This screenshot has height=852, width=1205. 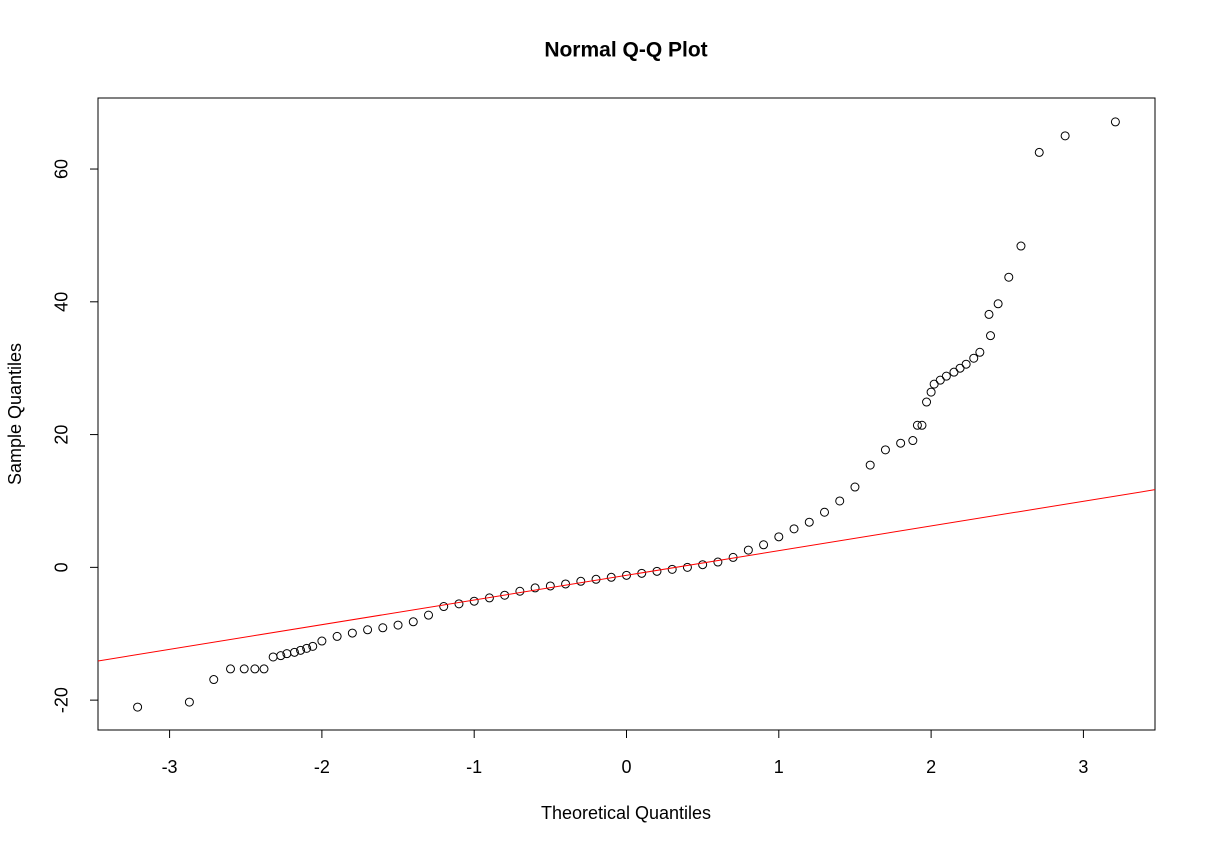 What do you see at coordinates (626, 813) in the screenshot?
I see `x-axis-label: Theoretical Quantiles` at bounding box center [626, 813].